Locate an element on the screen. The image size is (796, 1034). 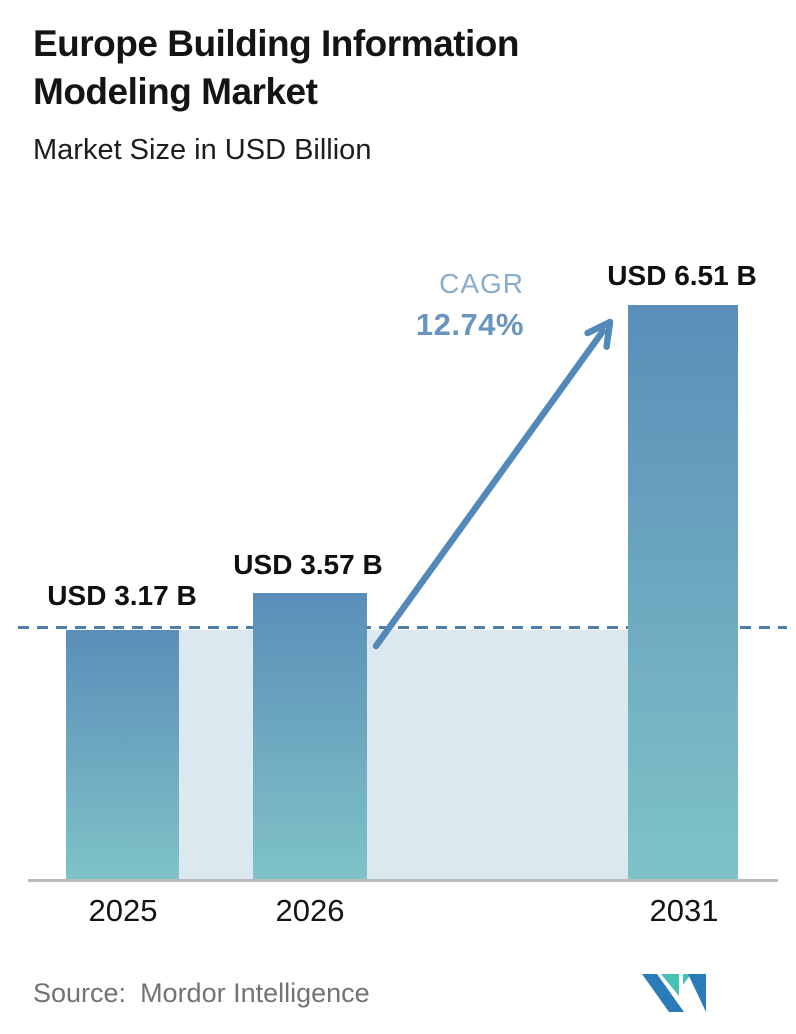
x-axis-label-2031: 2031 is located at coordinates (684, 910).